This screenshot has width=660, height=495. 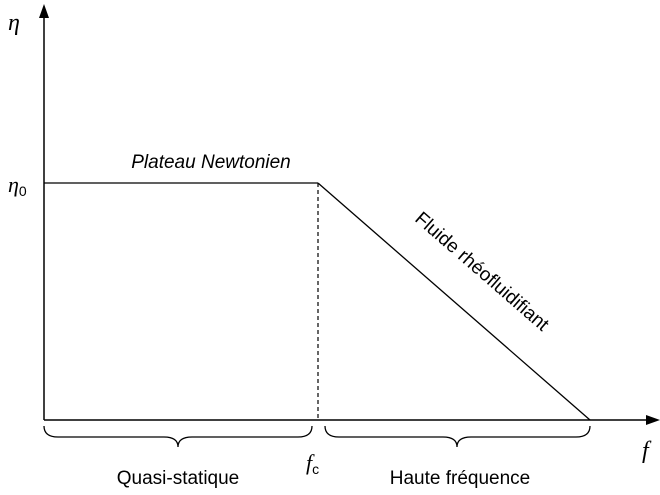 I want to click on x-arrow, so click(x=653, y=420).